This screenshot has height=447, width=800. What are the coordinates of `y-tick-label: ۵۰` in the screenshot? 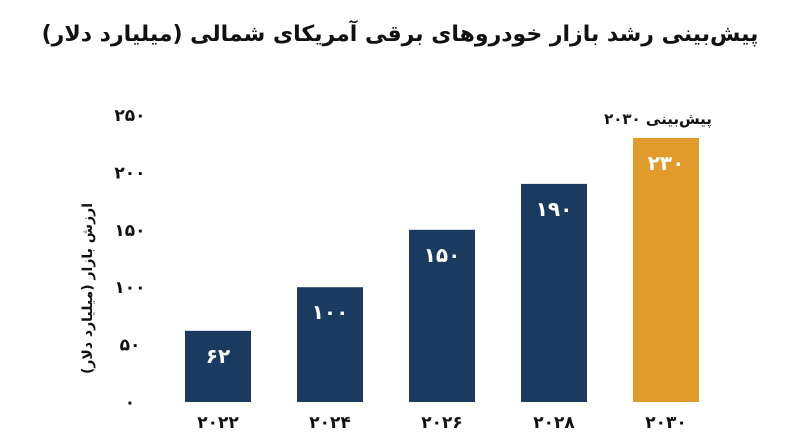 It's located at (130, 346).